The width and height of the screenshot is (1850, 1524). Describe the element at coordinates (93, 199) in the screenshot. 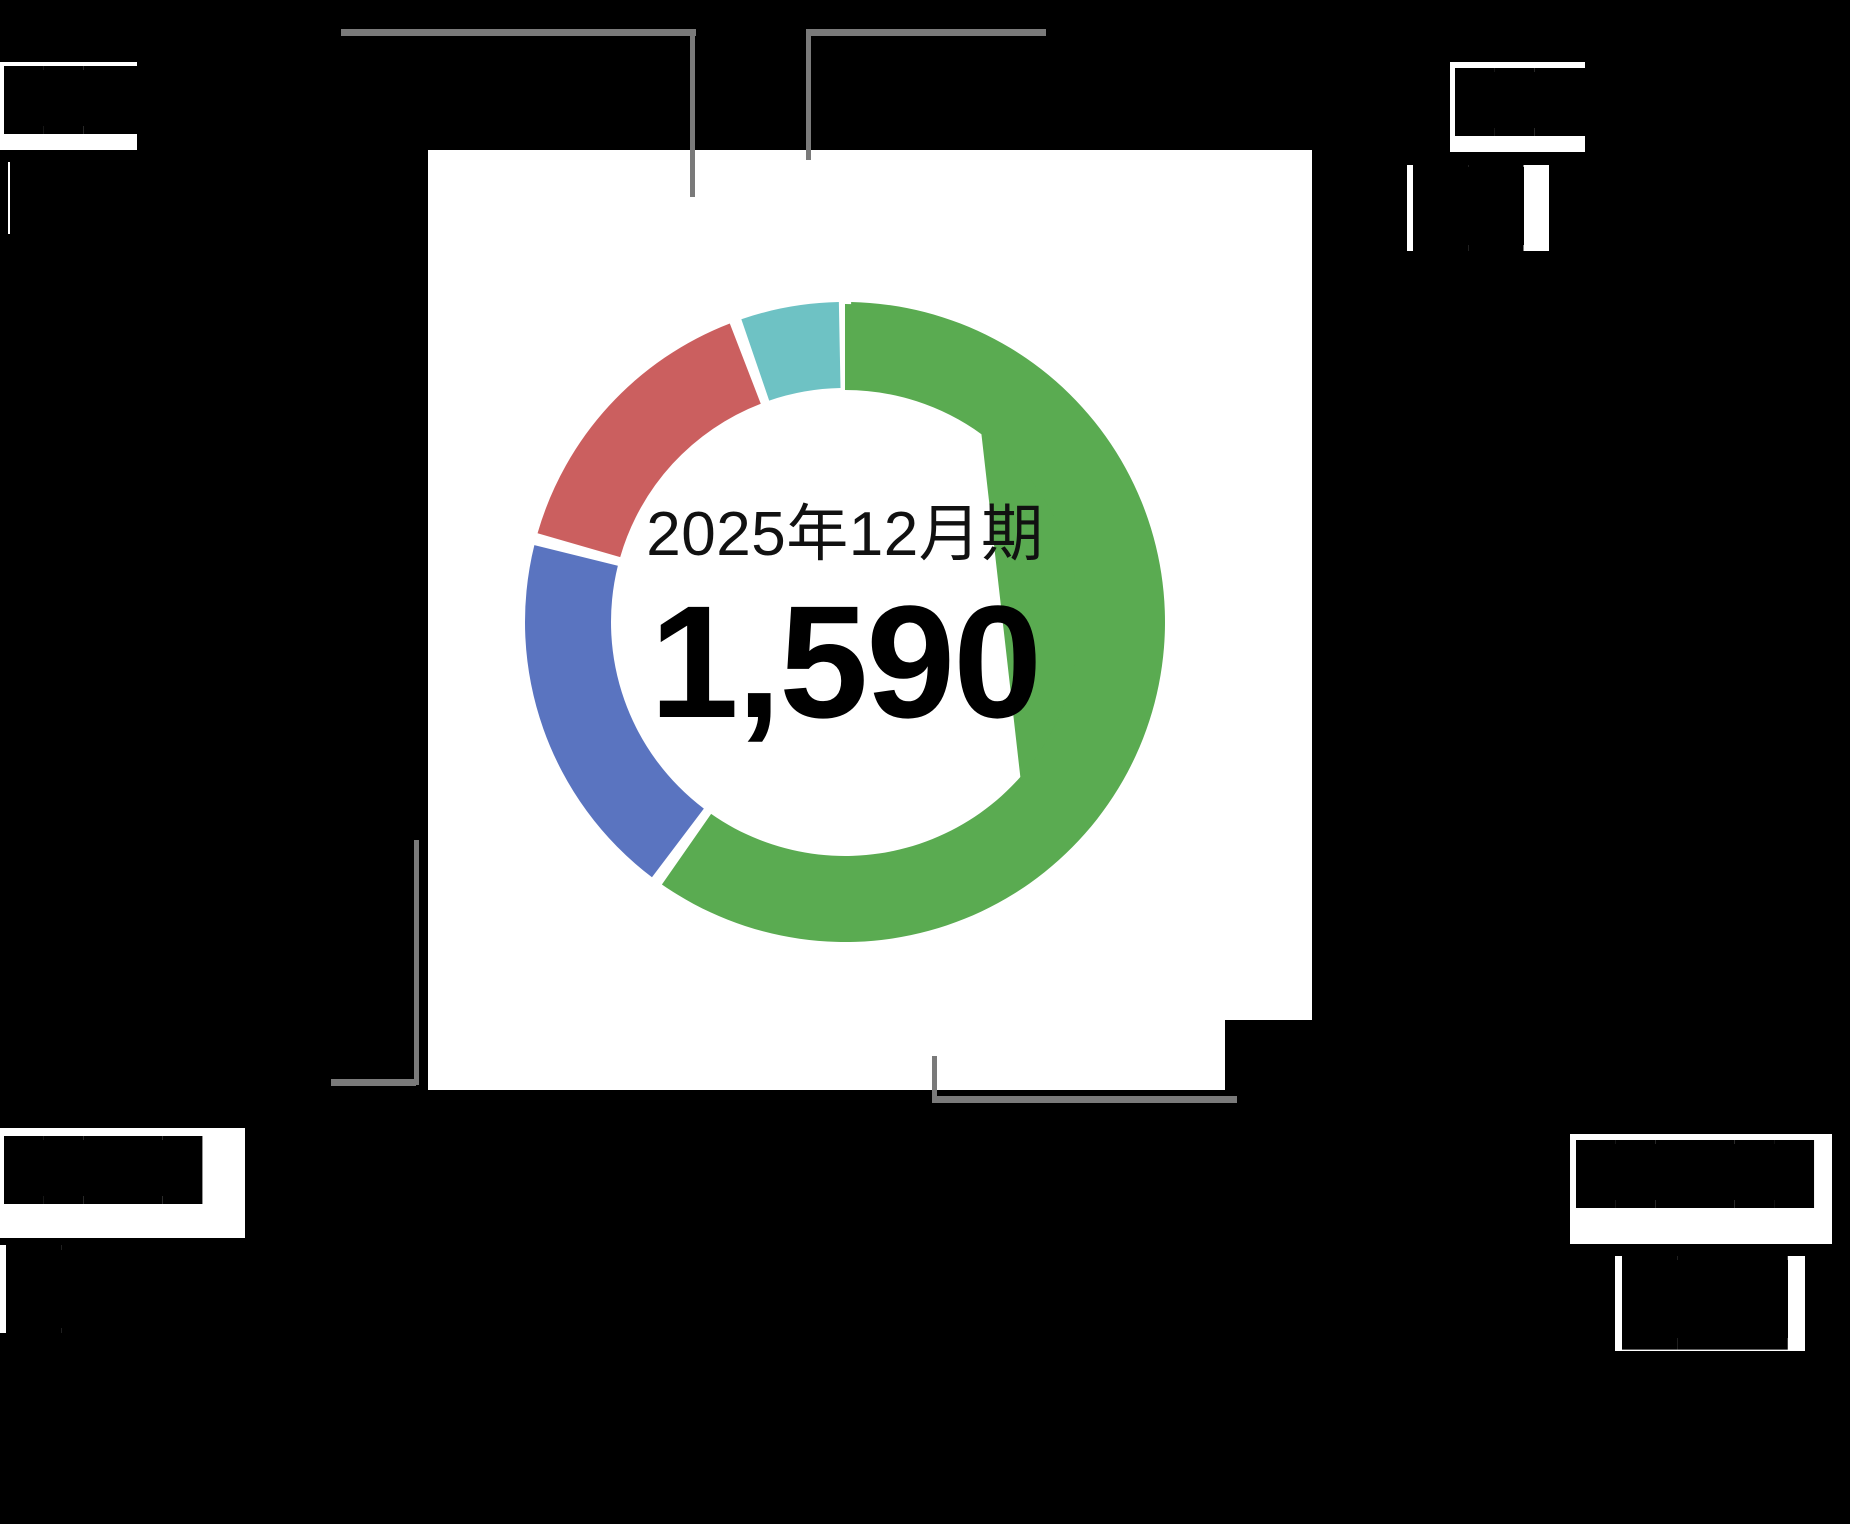

I see `callout-top-left-value-text: ███` at that location.